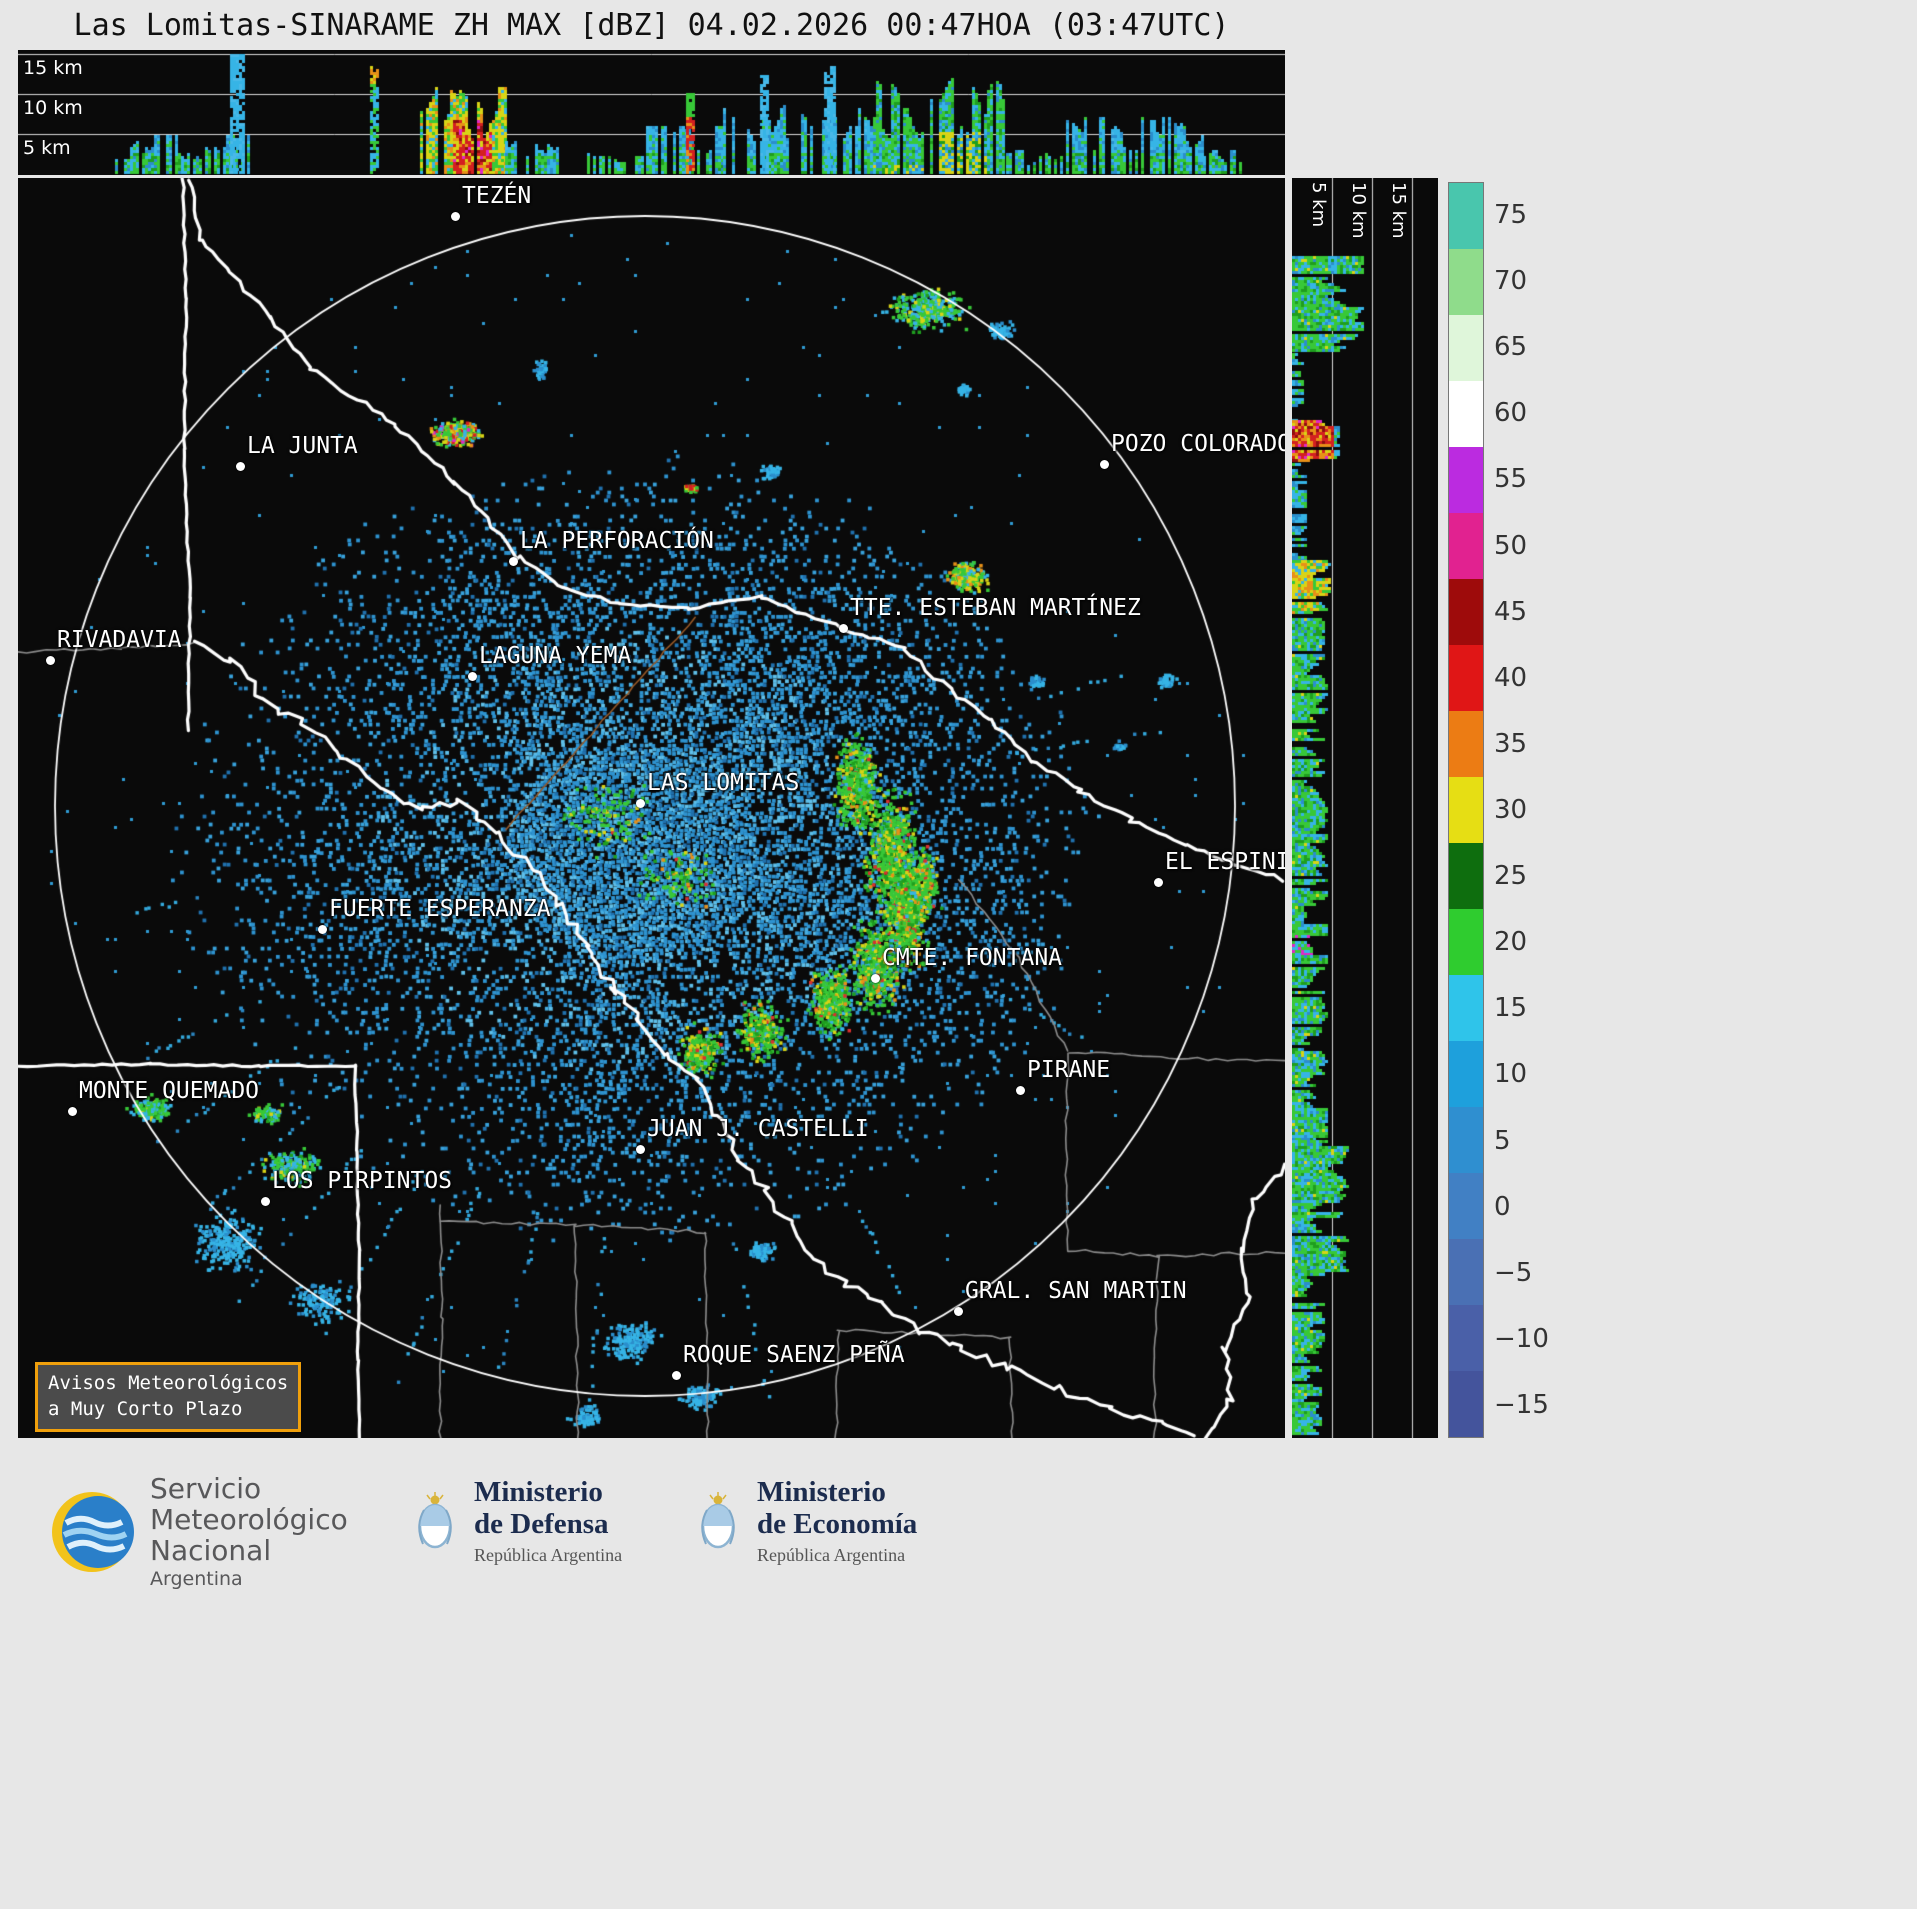 The height and width of the screenshot is (1909, 1917). What do you see at coordinates (249, 1519) in the screenshot?
I see `smn-line2: Meteorológico` at bounding box center [249, 1519].